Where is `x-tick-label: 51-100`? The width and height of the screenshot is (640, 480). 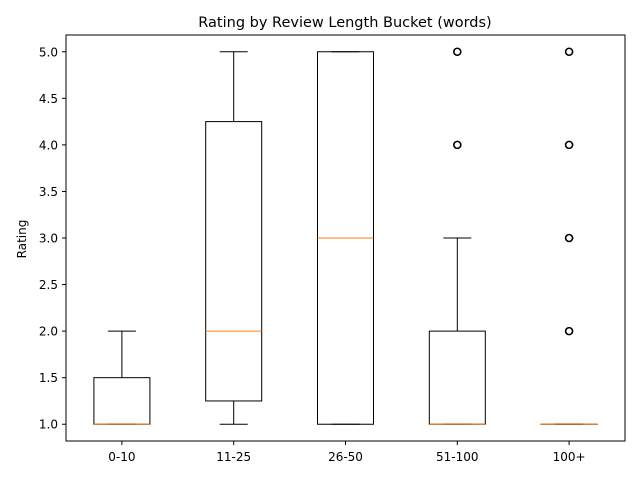
x-tick-label: 51-100 is located at coordinates (457, 457).